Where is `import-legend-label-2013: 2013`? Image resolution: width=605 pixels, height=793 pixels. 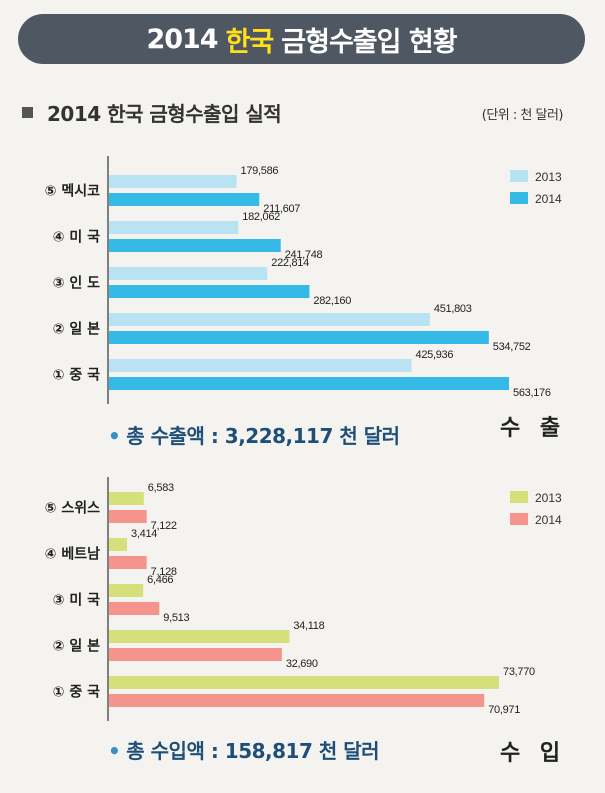
import-legend-label-2013: 2013 is located at coordinates (548, 498).